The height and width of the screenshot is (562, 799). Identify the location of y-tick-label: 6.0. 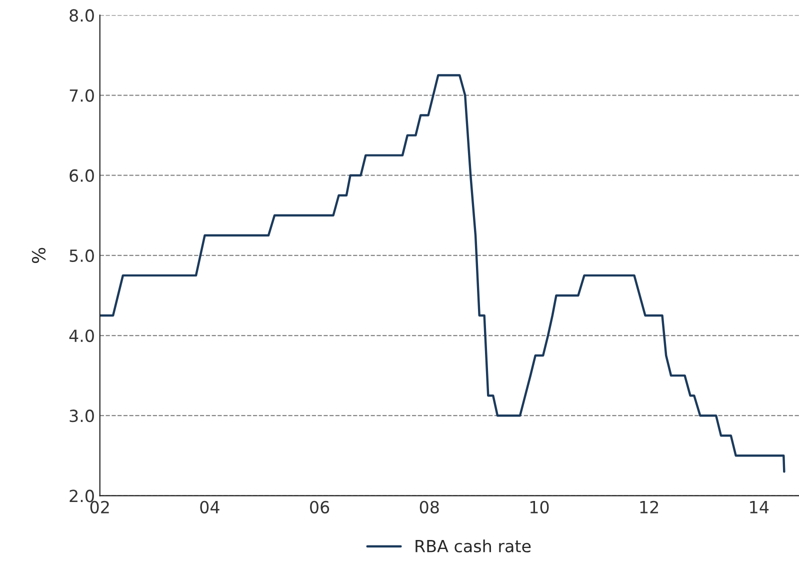
(82, 175).